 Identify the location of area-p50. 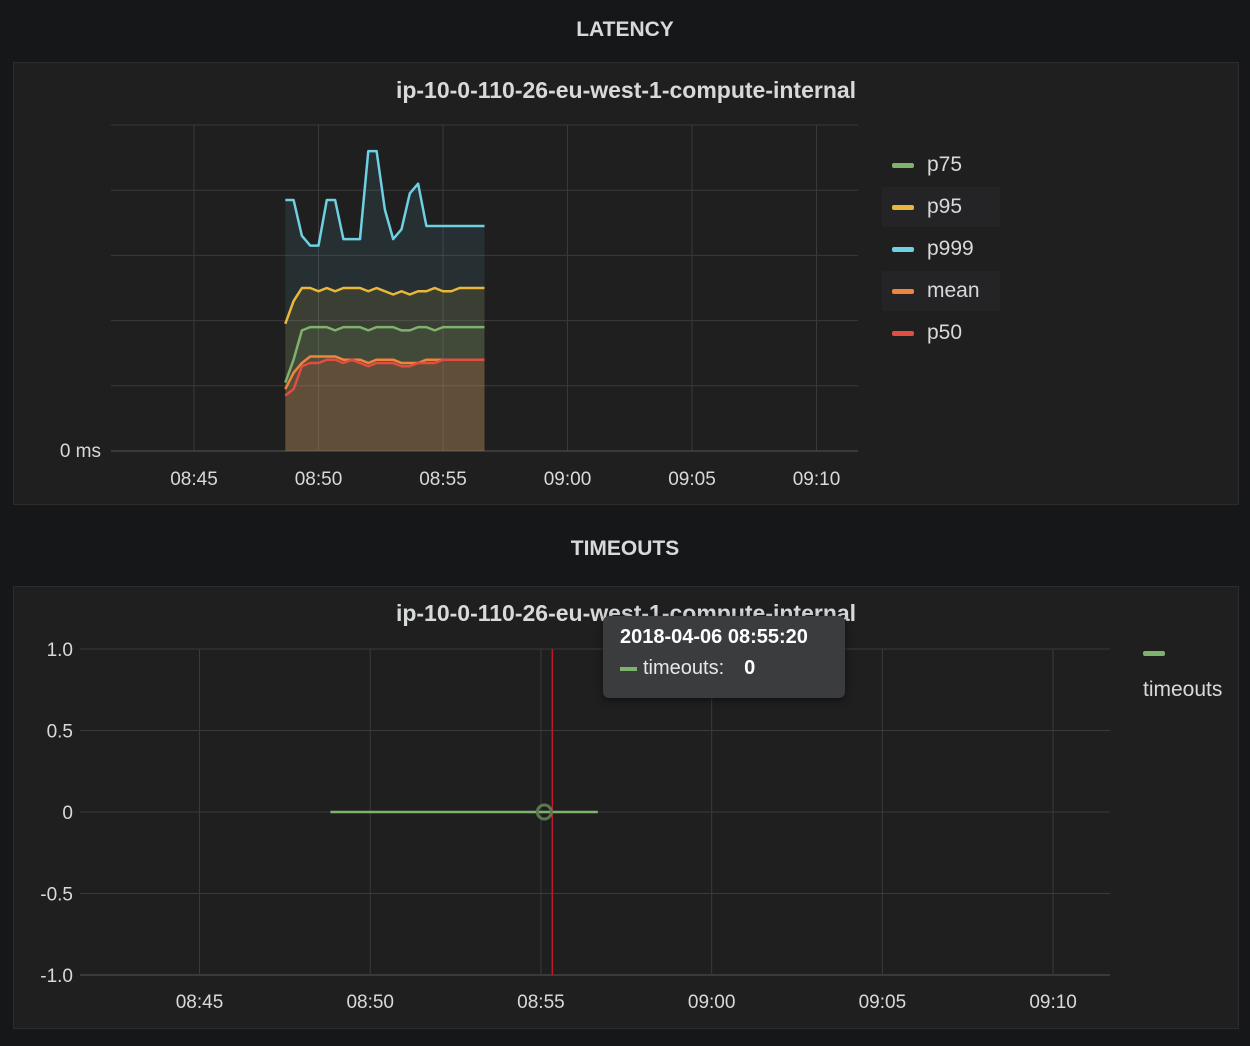
(385, 405).